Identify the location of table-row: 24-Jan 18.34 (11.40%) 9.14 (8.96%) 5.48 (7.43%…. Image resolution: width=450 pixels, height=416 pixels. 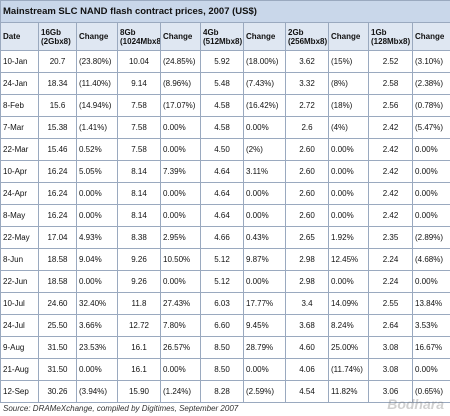
(225, 83).